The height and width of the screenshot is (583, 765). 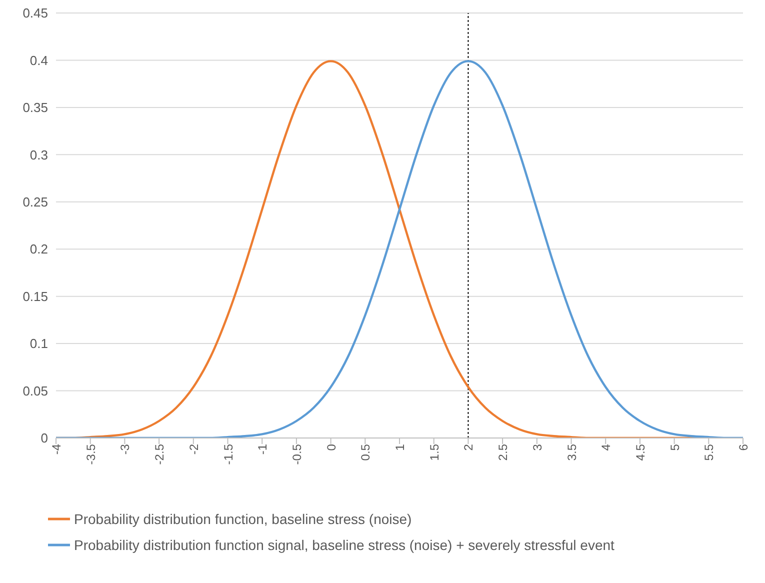 I want to click on x-tick-label: -4, so click(x=57, y=449).